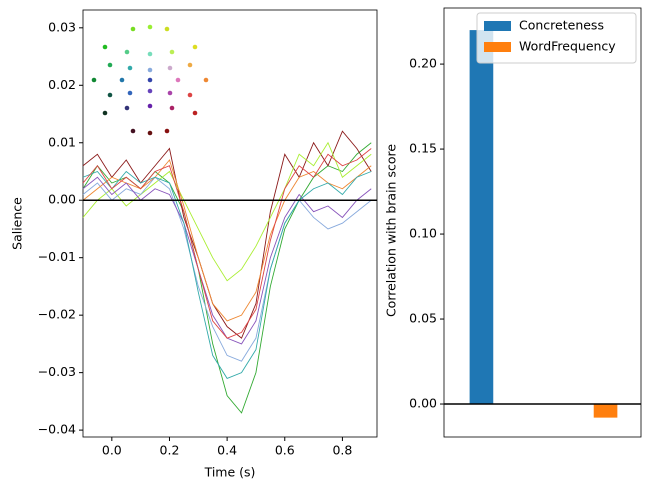  I want to click on legend-box, so click(556, 38).